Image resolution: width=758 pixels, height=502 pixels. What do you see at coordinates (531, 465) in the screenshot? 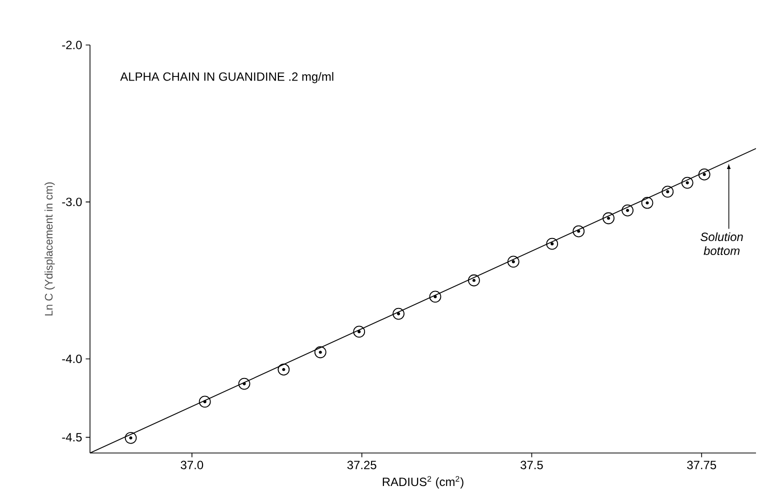
I see `x-tick-label: 37.5` at bounding box center [531, 465].